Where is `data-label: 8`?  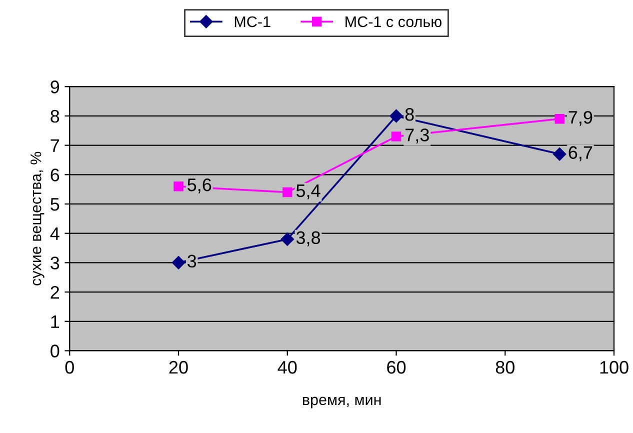
data-label: 8 is located at coordinates (409, 114).